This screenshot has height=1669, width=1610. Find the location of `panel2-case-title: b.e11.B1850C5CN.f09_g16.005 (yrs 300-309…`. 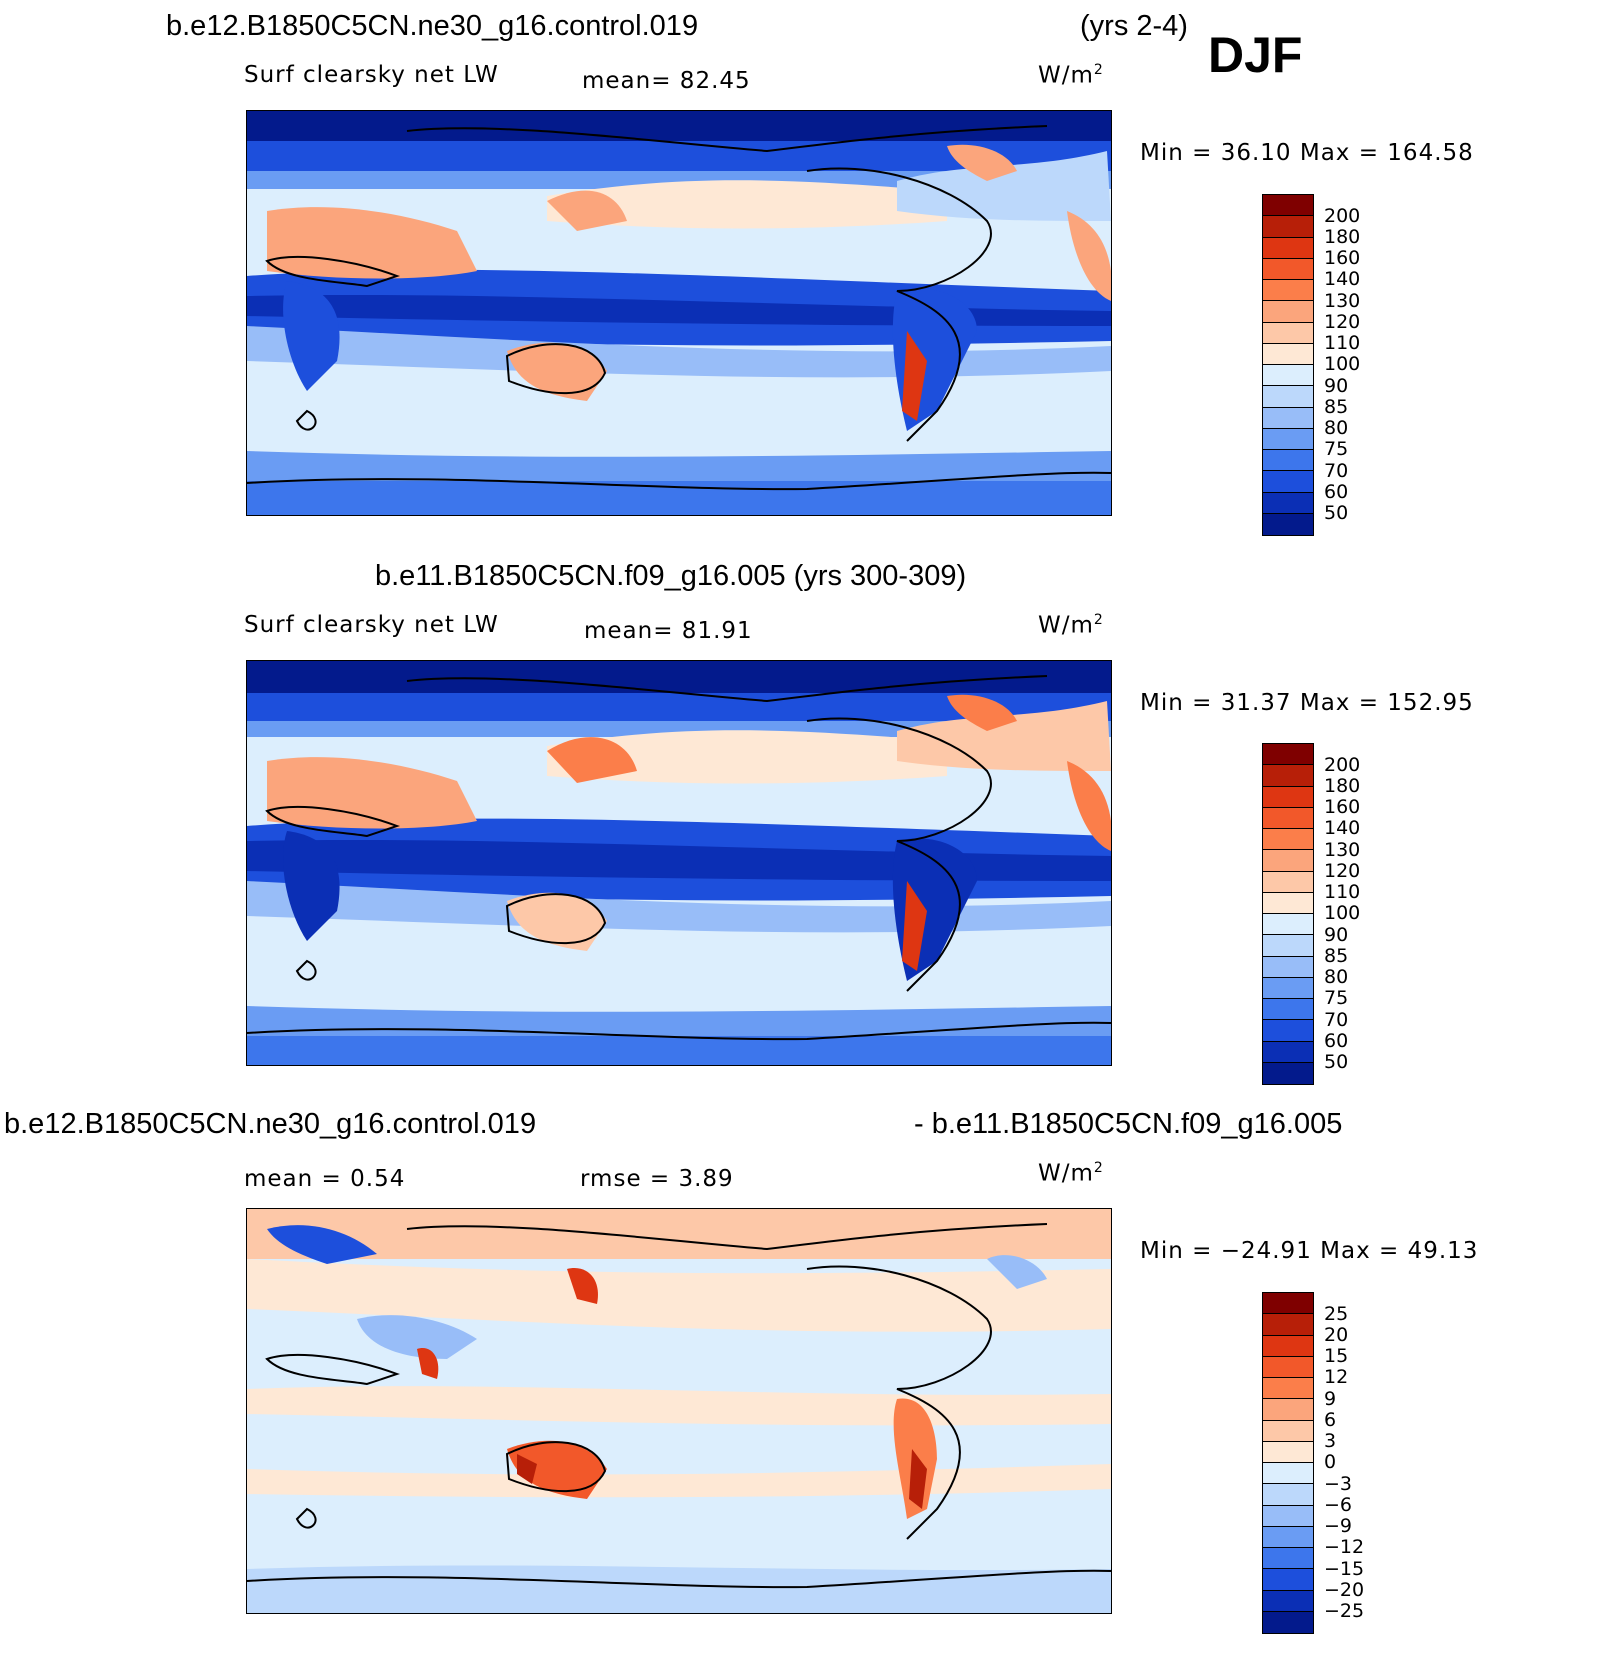

panel2-case-title: b.e11.B1850C5CN.f09_g16.005 (yrs 300-309… is located at coordinates (671, 576).